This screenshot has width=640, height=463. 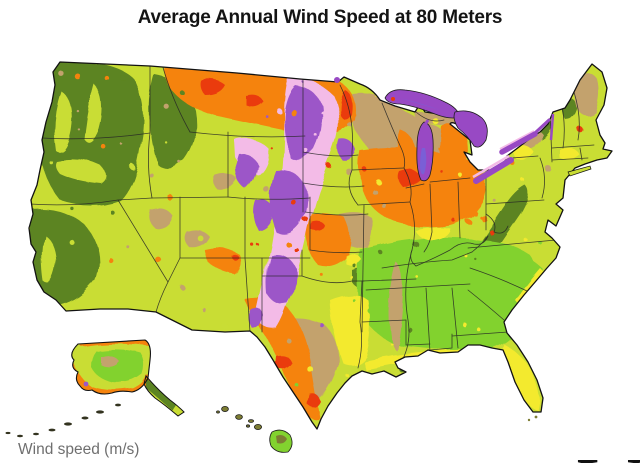 I want to click on lake-michigan-deep, so click(x=423, y=161).